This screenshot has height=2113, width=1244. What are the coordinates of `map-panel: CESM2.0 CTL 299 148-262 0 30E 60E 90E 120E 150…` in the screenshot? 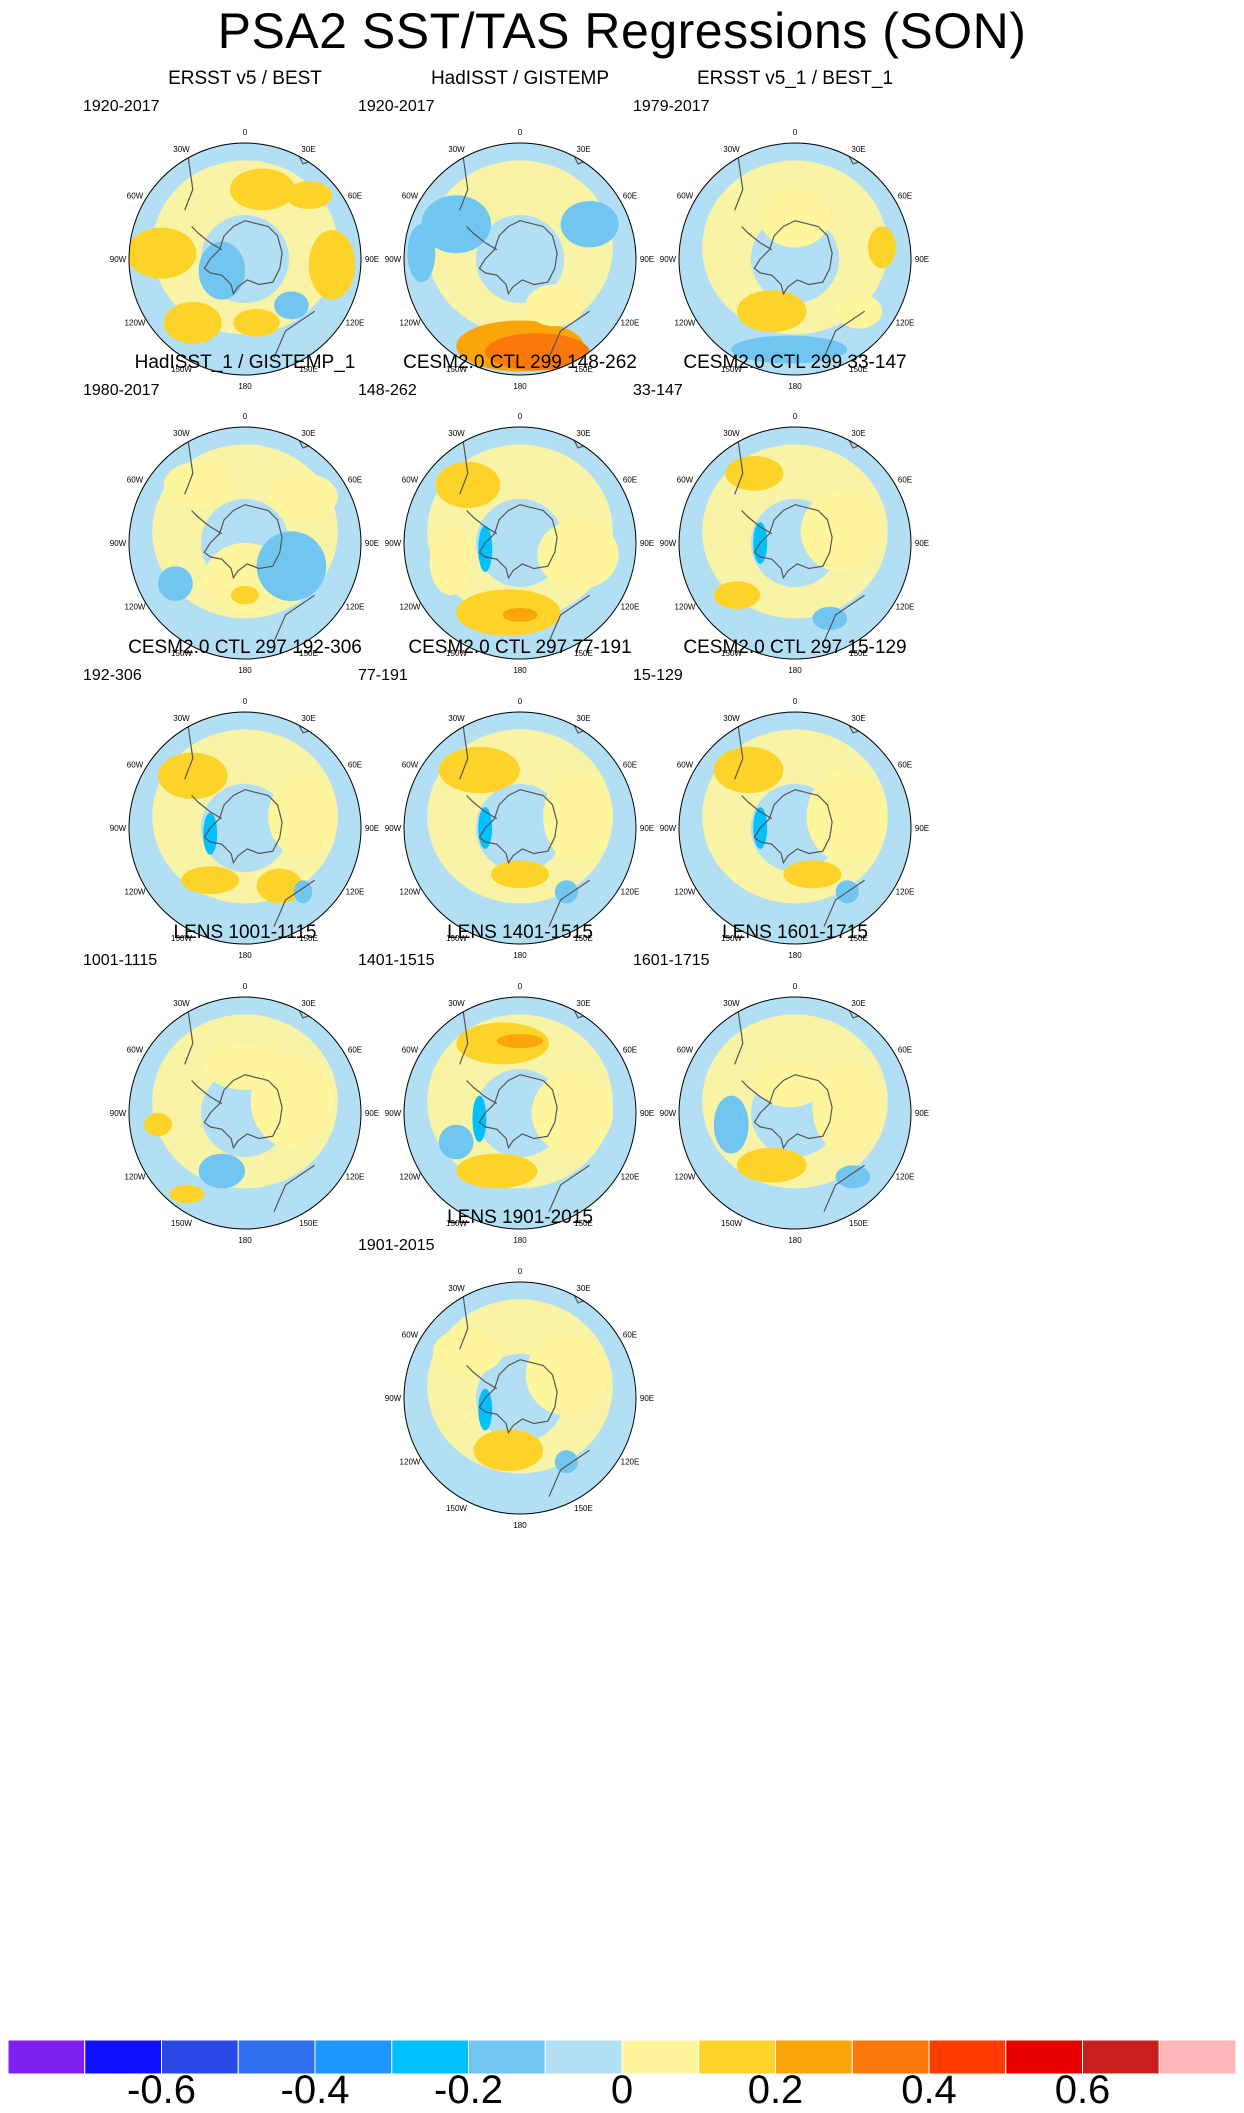 It's located at (520, 537).